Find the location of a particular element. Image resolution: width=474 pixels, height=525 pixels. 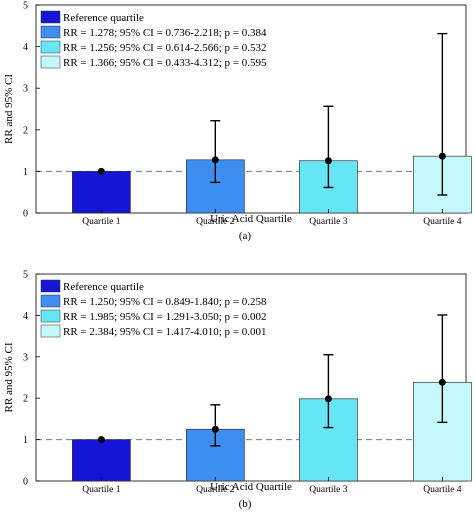

panel-caption: (b) is located at coordinates (245, 504).